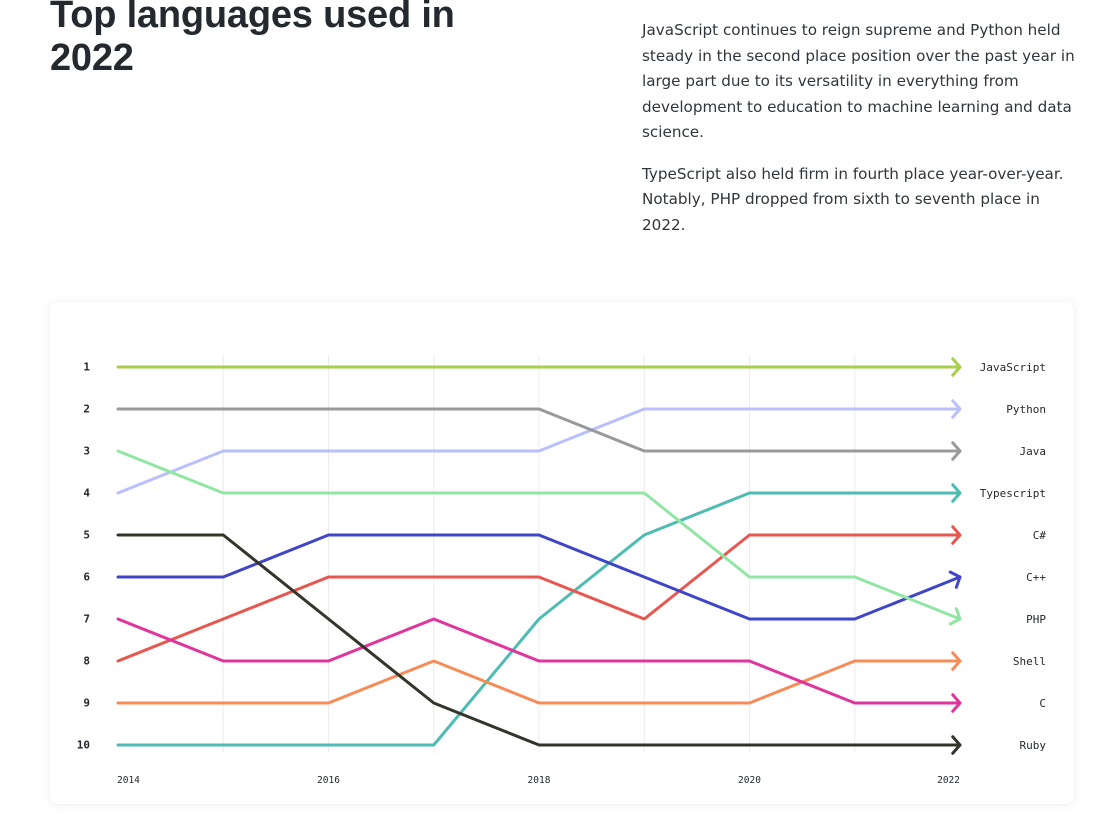  Describe the element at coordinates (86, 409) in the screenshot. I see `y-tick-label: 2` at that location.